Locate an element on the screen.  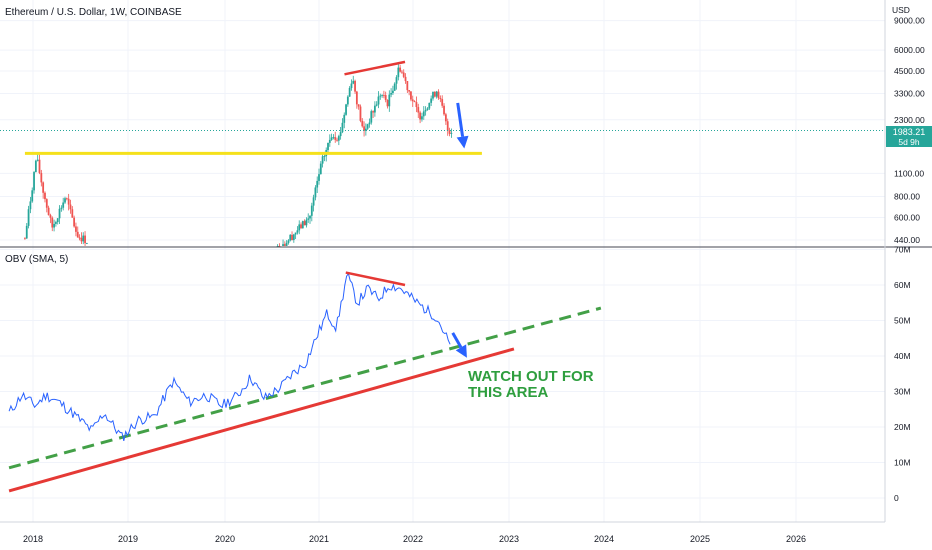
price-arrow-head is located at coordinates (462, 142).